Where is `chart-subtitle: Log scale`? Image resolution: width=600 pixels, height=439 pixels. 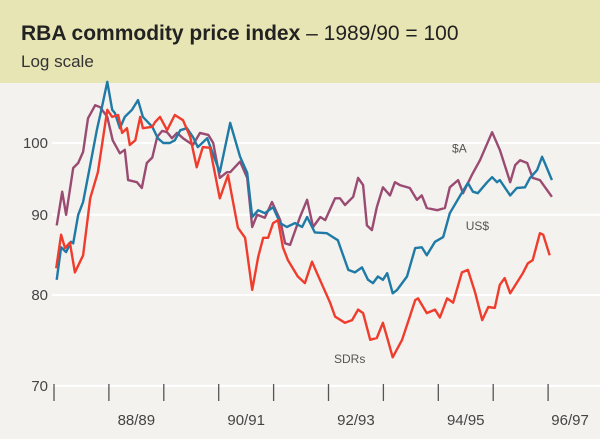 chart-subtitle: Log scale is located at coordinates (57, 61).